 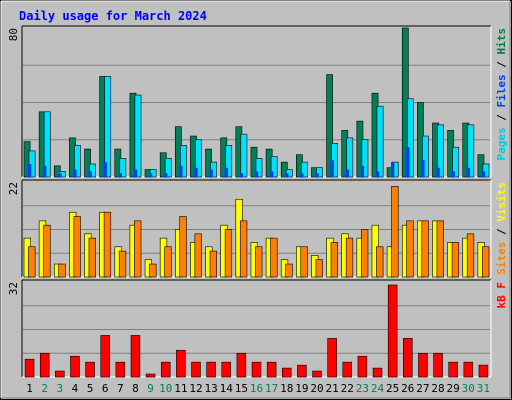 What do you see at coordinates (227, 388) in the screenshot?
I see `day-label: 14` at bounding box center [227, 388].